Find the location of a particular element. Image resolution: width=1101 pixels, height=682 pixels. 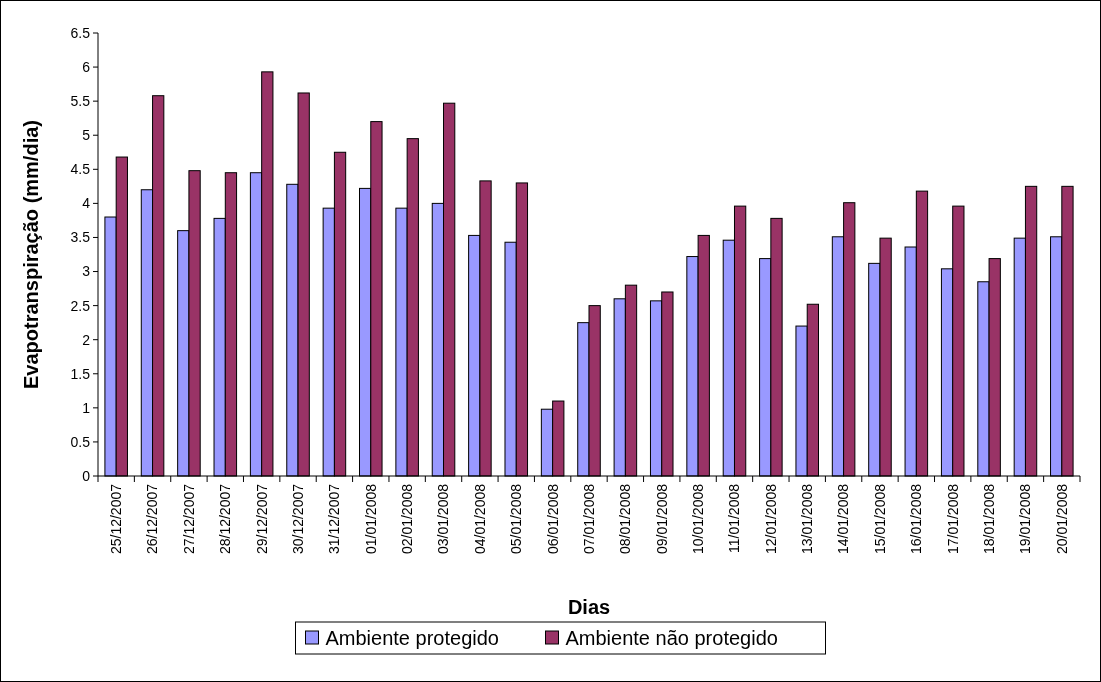

y-tick-label: 4 is located at coordinates (86, 203).